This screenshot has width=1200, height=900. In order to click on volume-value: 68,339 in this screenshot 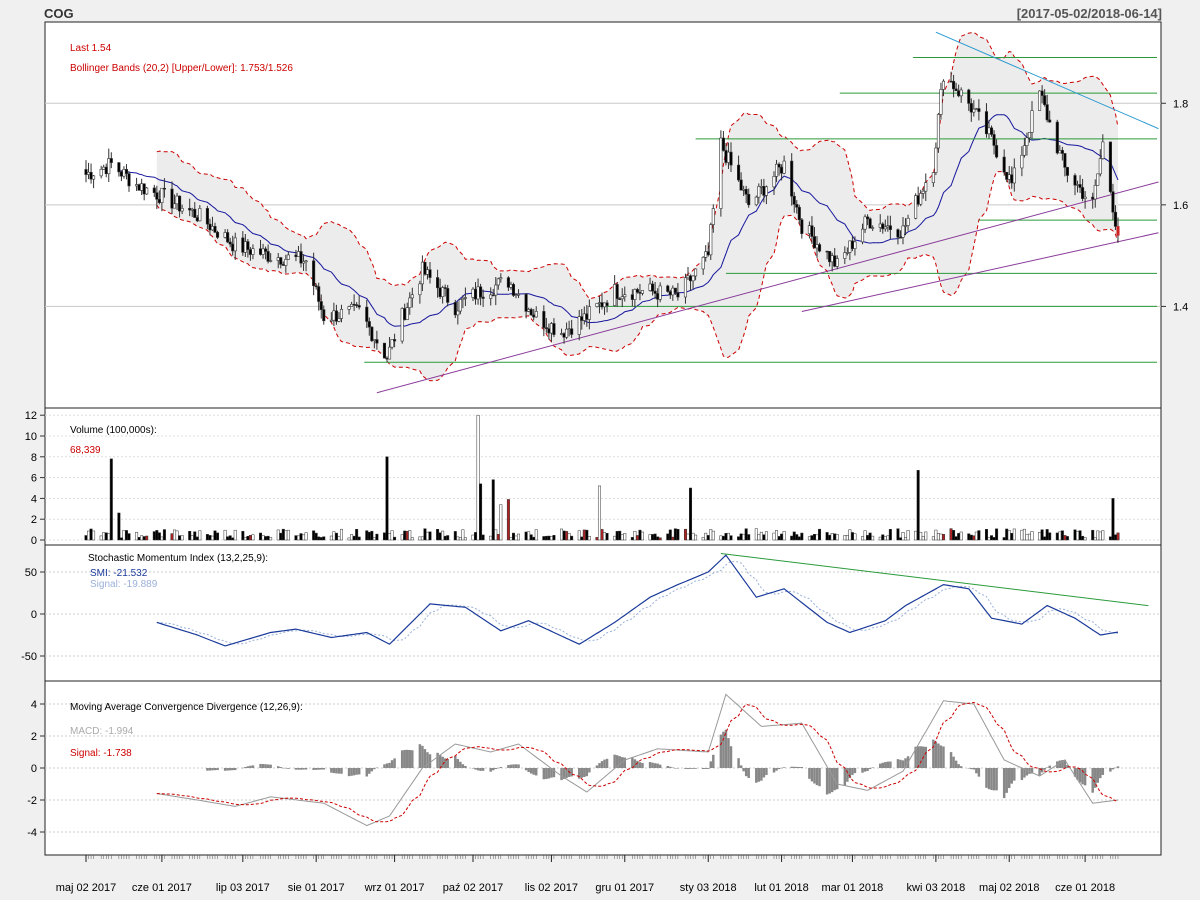, I will do `click(85, 450)`.